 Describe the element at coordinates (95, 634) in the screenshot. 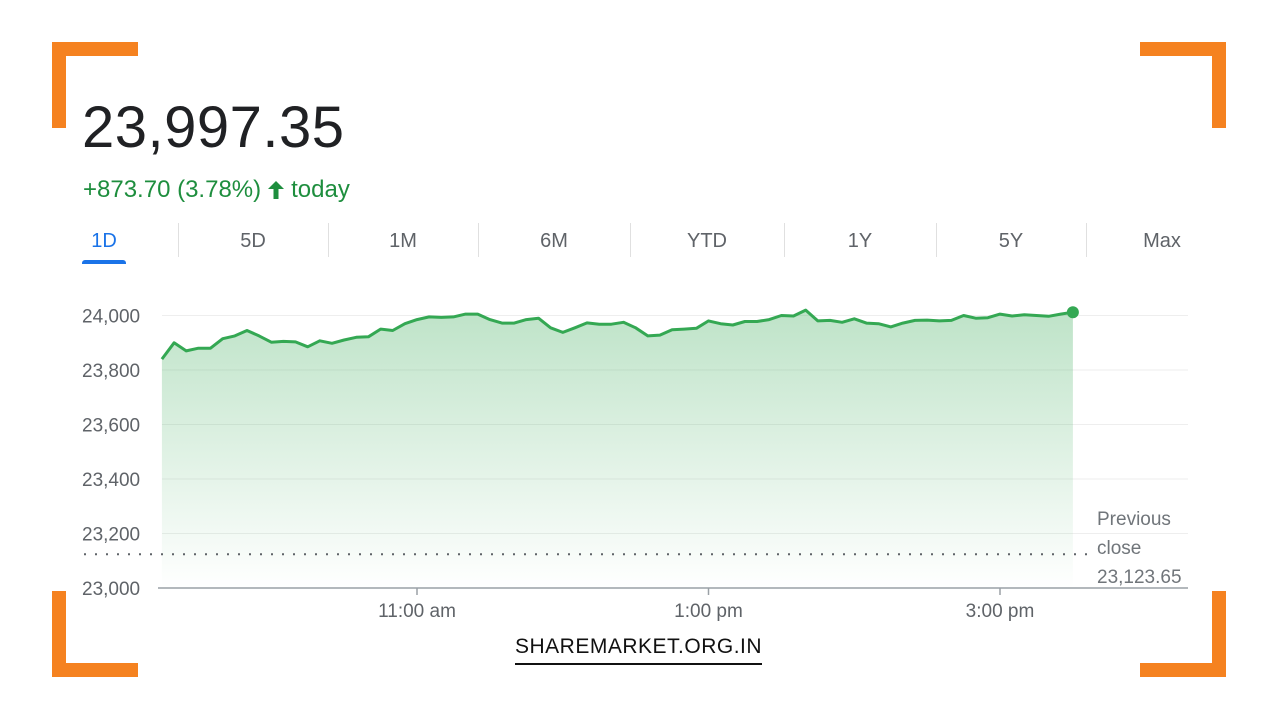

I see `frame-corner-bottom-left` at that location.